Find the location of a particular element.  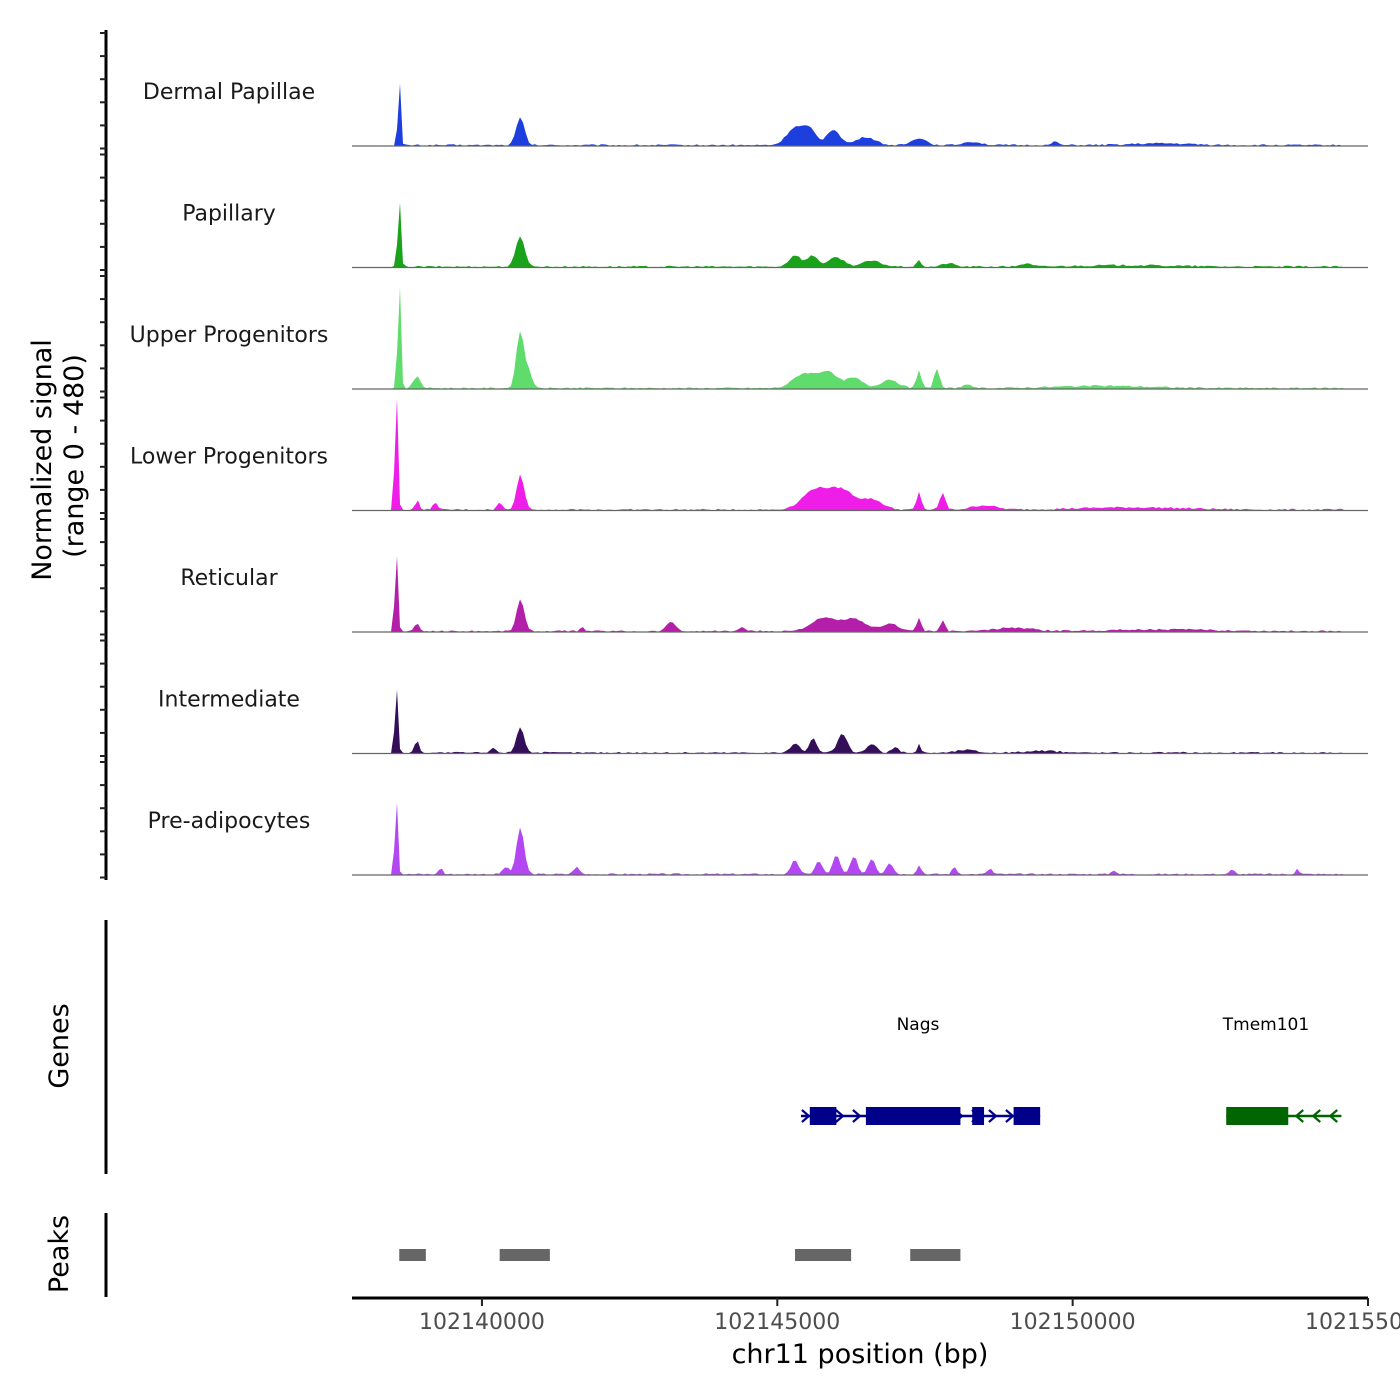

track-label: Dermal Papillae is located at coordinates (229, 92).